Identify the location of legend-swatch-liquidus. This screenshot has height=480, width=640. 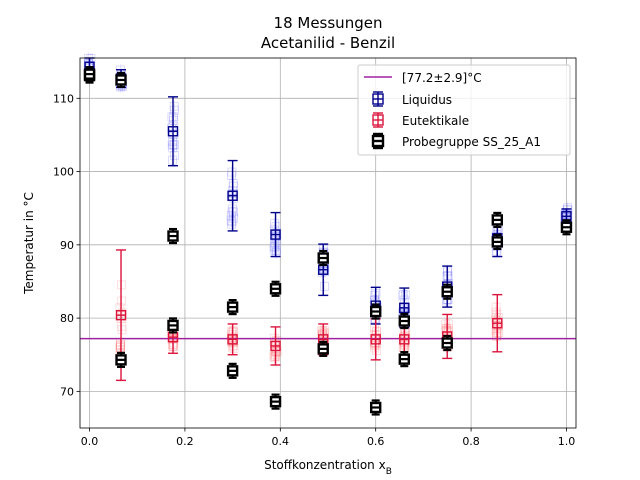
(378, 99).